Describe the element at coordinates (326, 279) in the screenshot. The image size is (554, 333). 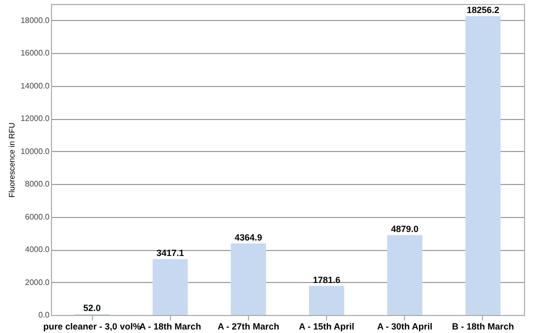
I see `data-label: 1781.6` at that location.